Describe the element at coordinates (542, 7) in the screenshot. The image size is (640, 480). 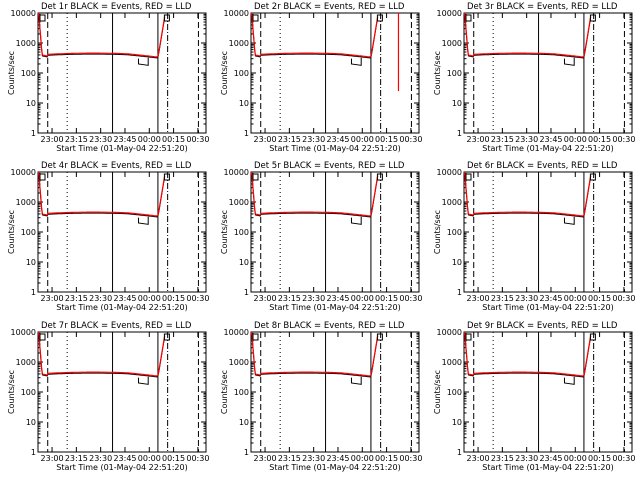
I see `panel-title: Det 3r BLACK = Events, RED = LLD` at that location.